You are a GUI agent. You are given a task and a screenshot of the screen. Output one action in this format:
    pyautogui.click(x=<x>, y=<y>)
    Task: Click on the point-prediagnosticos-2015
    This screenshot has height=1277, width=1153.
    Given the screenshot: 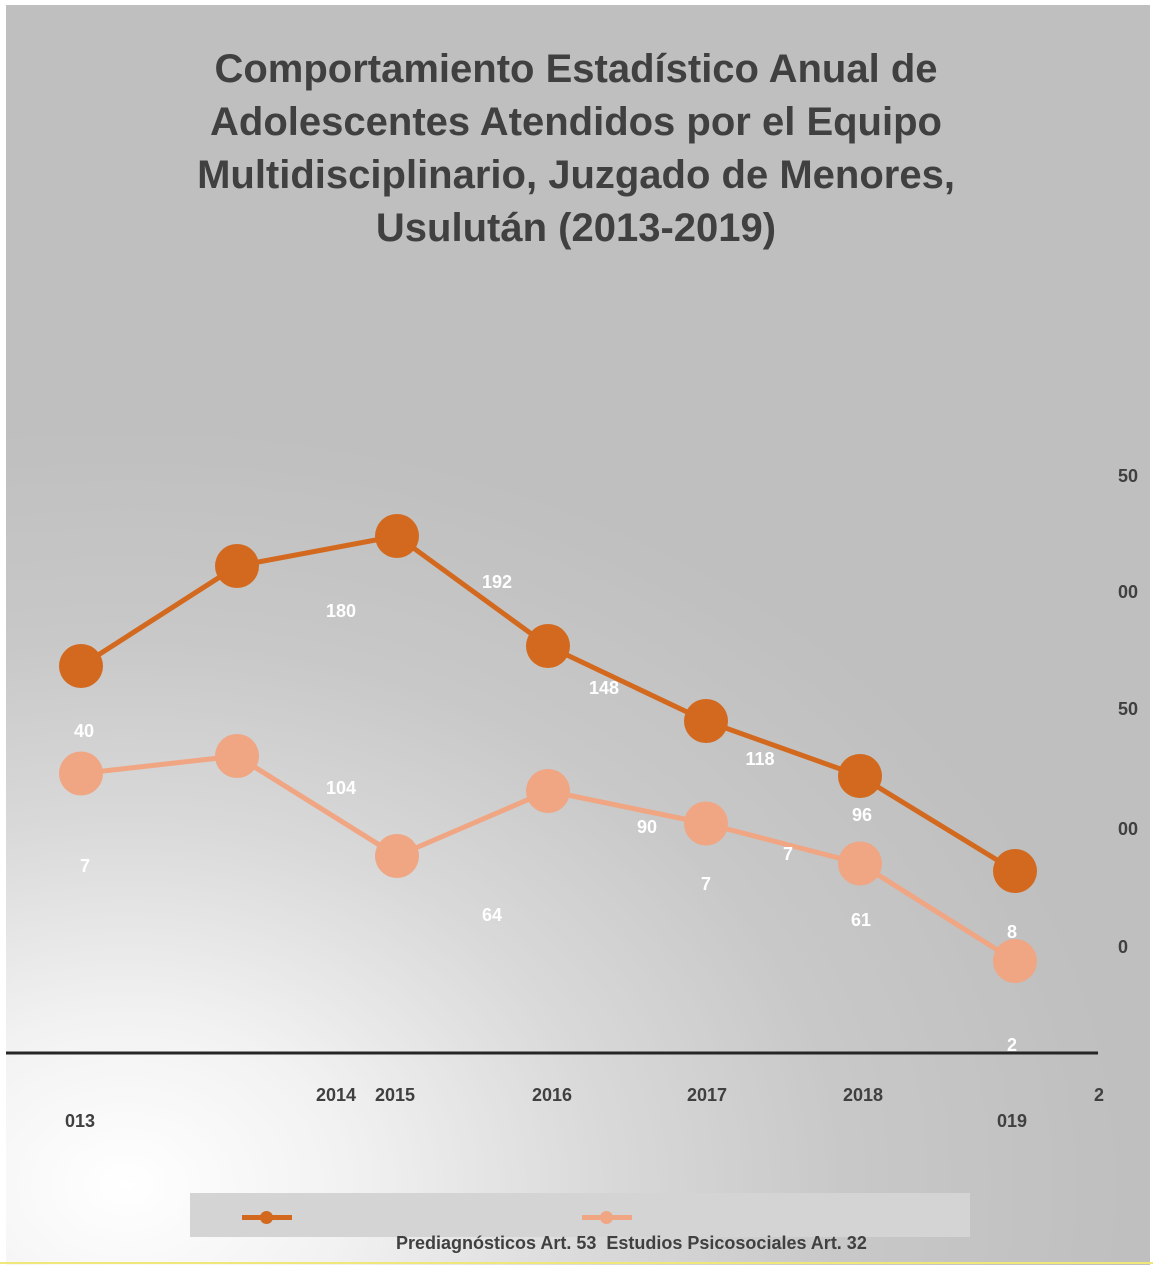 What is the action you would take?
    pyautogui.click(x=397, y=536)
    